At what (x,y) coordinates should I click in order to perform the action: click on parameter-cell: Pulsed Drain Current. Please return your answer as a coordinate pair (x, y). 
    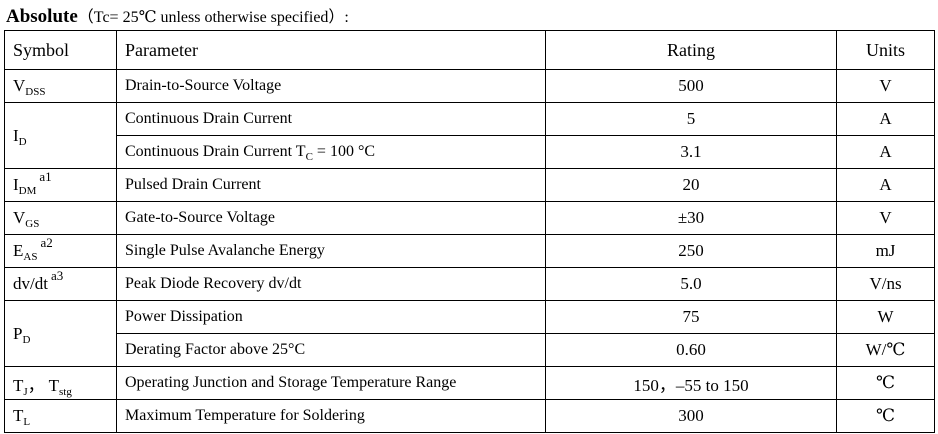
    Looking at the image, I should click on (331, 185).